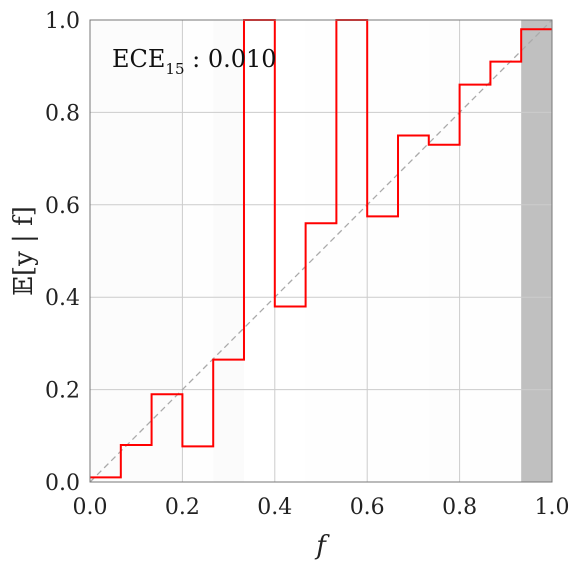 The image size is (580, 564). Describe the element at coordinates (90, 507) in the screenshot. I see `x-tick-label: 0.0` at that location.